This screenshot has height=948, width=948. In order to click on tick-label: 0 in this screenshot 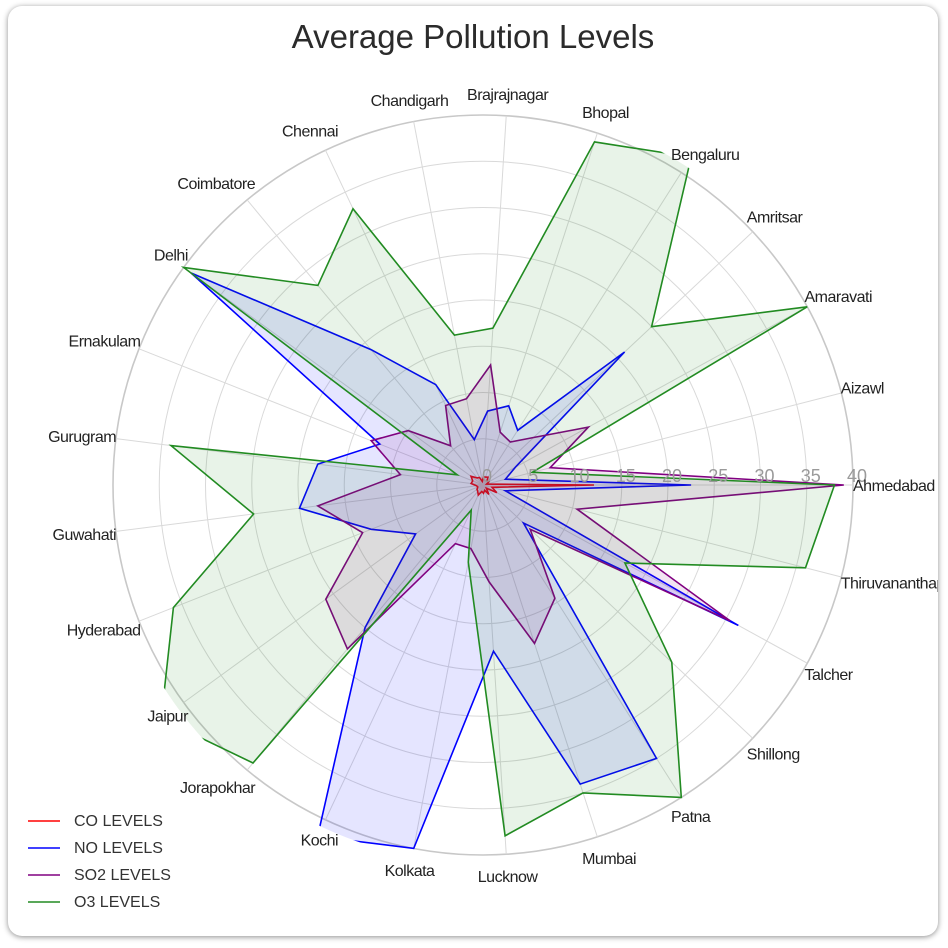, I will do `click(487, 476)`.